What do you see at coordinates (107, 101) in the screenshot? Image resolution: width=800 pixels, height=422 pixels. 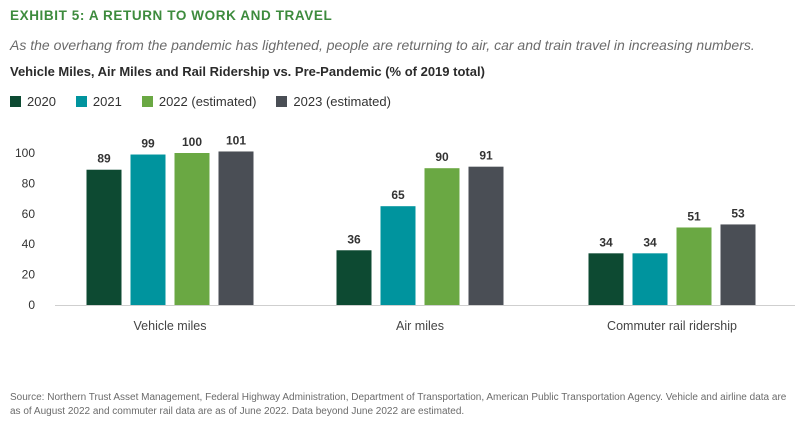 I see `legend-label-2021: 2021` at bounding box center [107, 101].